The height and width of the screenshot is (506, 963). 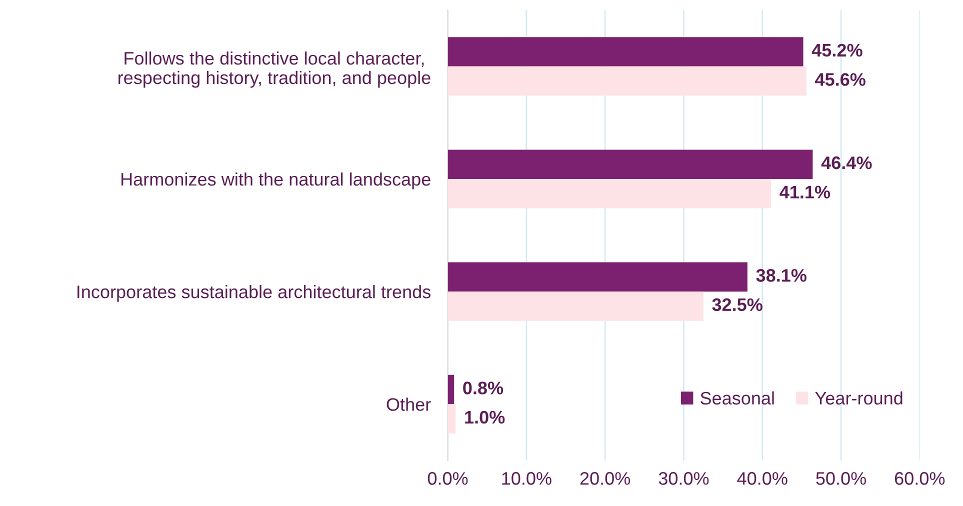 I want to click on y-tick-label: Incorporates sustainable architectural trends, so click(x=254, y=293).